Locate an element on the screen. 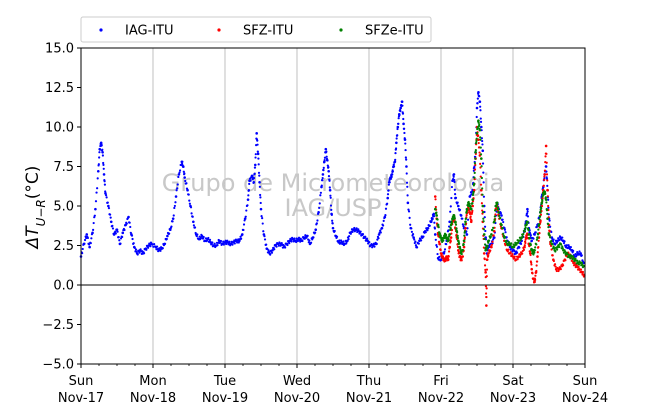  watermark: Grupo de Micrometeorologia IAG/USP is located at coordinates (333, 195).